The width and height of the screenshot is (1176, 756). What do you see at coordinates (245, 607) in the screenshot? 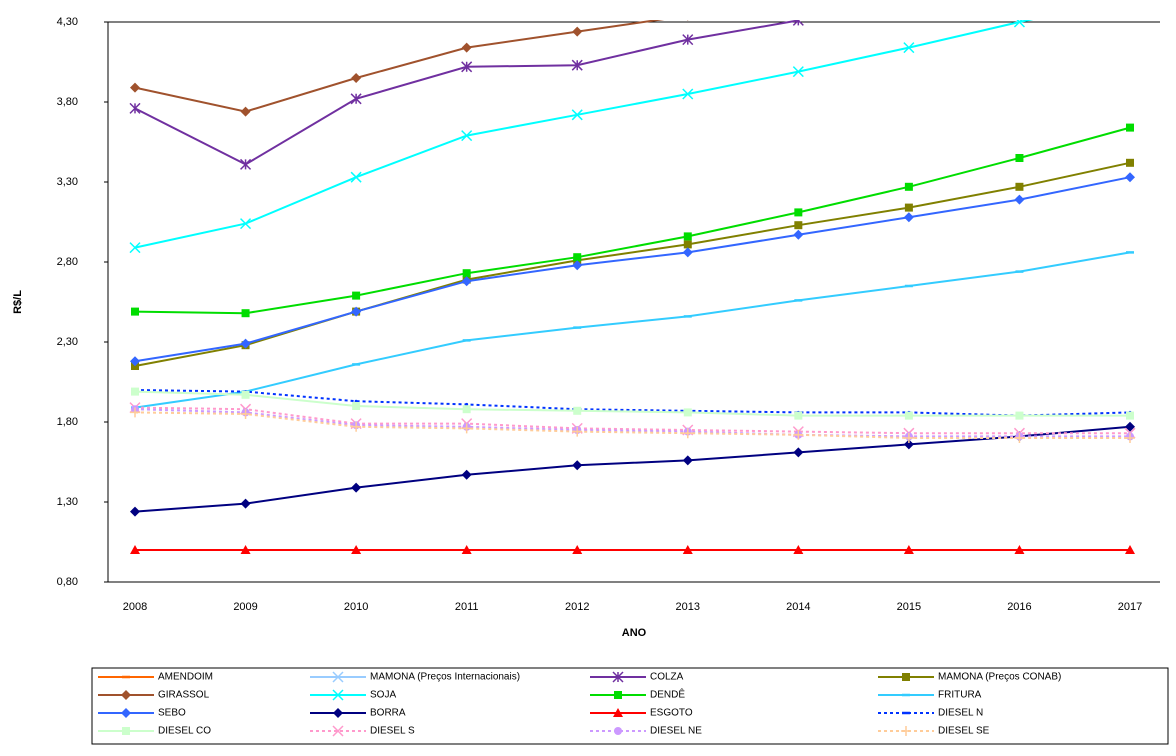
I see `x-tick-label: 2009` at bounding box center [245, 607].